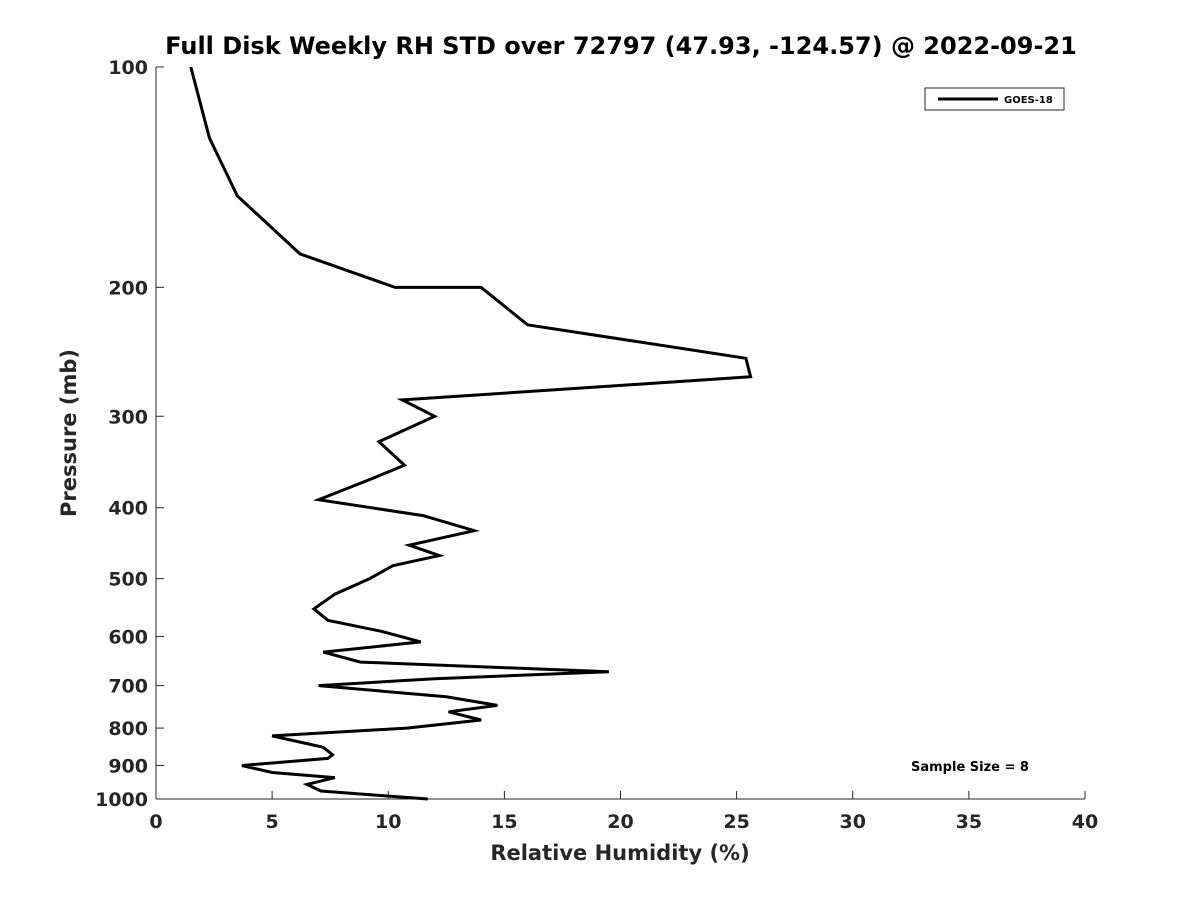  Describe the element at coordinates (128, 509) in the screenshot. I see `y-tick-label: 400` at that location.